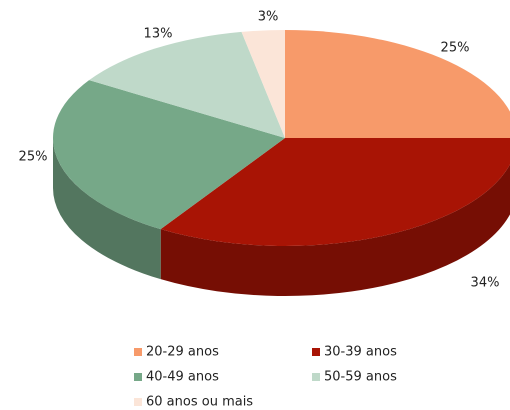 The height and width of the screenshot is (410, 510). Describe the element at coordinates (268, 17) in the screenshot. I see `data-label: 3%` at that location.